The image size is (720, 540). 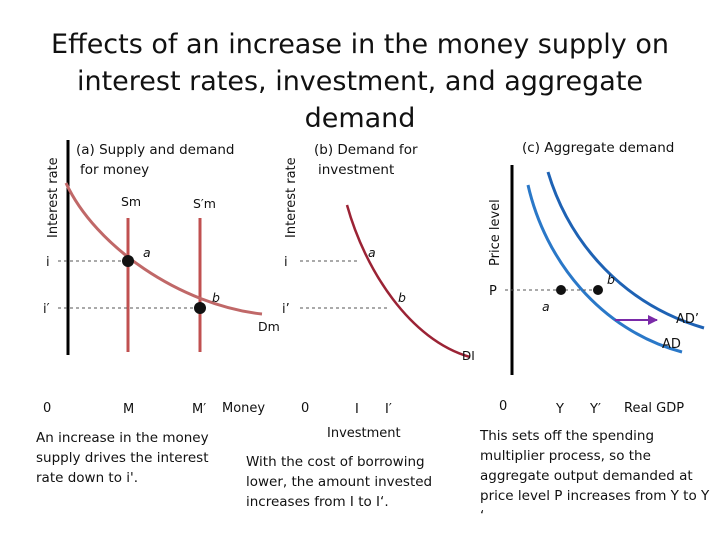 What do you see at coordinates (357, 409) in the screenshot?
I see `panel-b-x-i: I` at bounding box center [357, 409].